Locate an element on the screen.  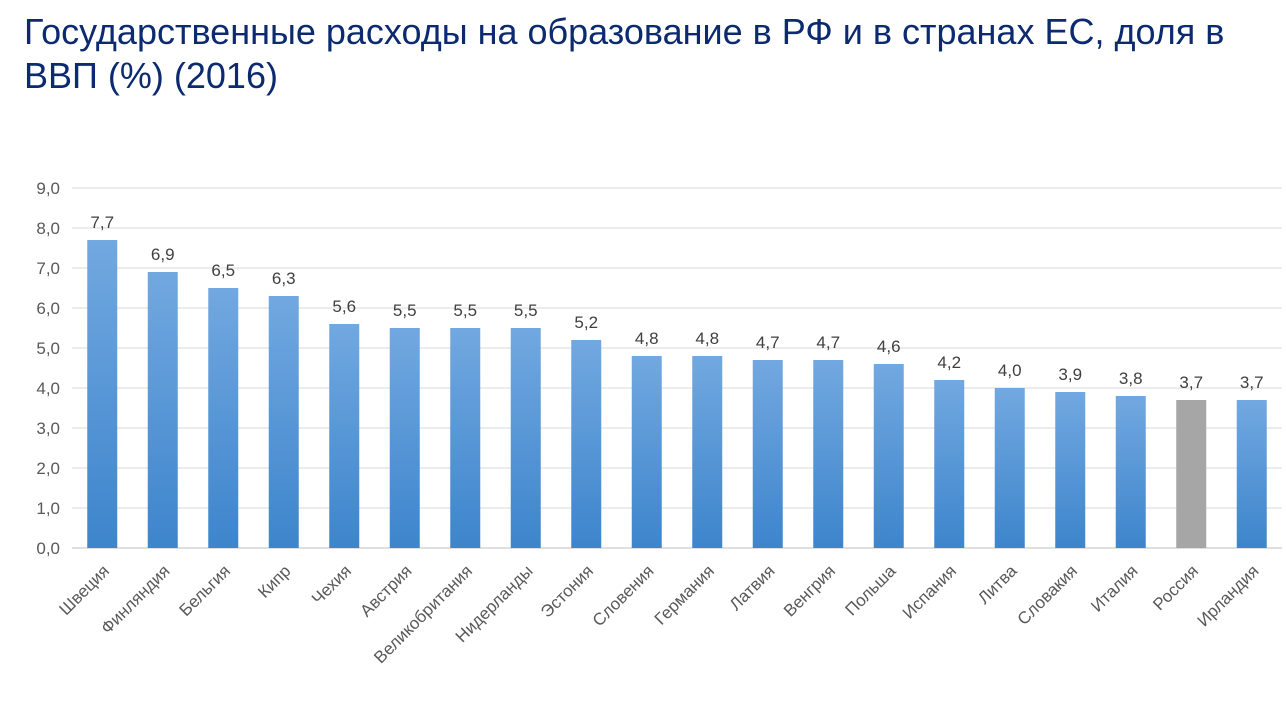
data-label: 6,5 is located at coordinates (223, 270).